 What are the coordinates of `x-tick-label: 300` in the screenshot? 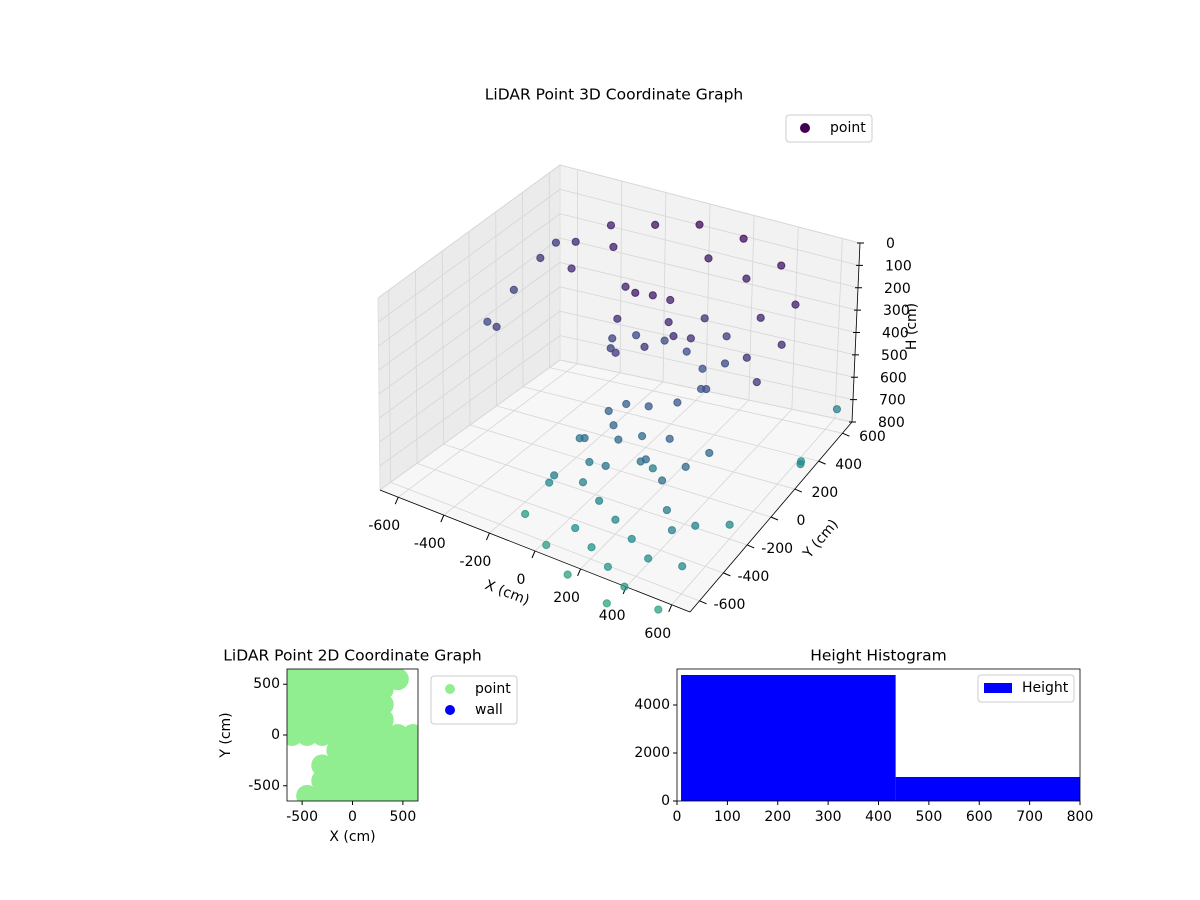 It's located at (828, 817).